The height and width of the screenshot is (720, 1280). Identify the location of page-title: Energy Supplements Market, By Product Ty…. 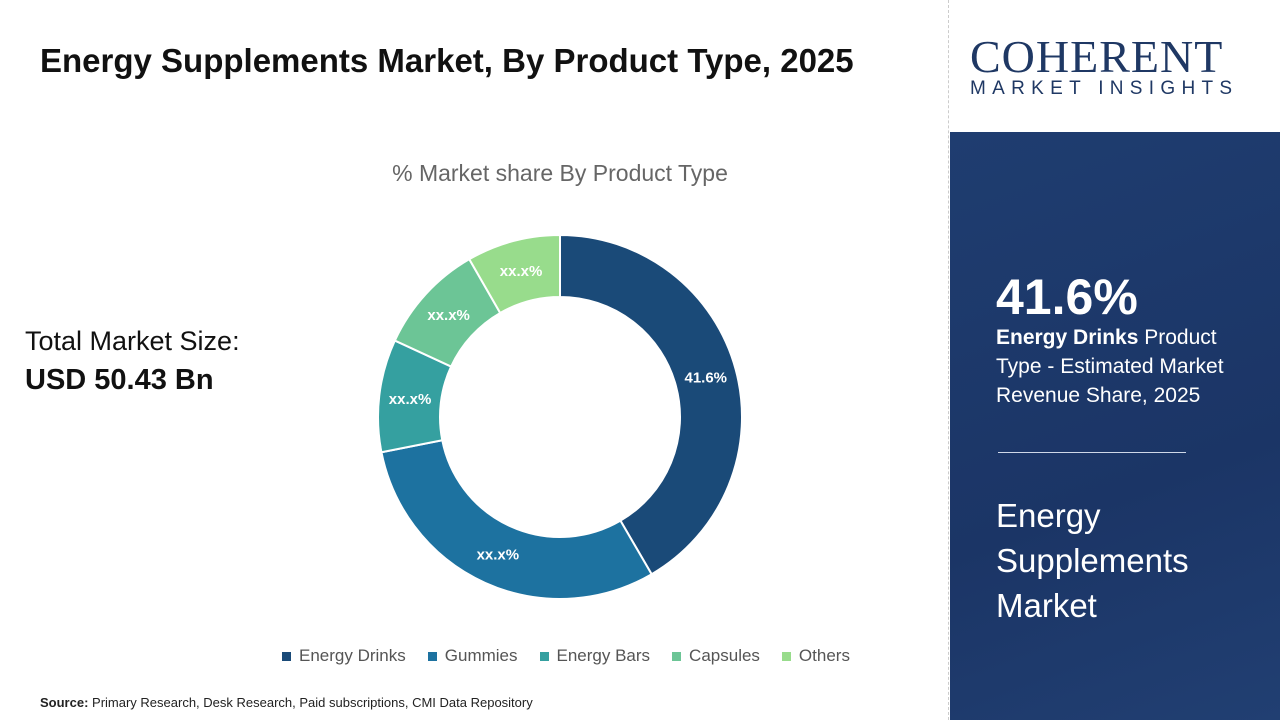
(447, 60).